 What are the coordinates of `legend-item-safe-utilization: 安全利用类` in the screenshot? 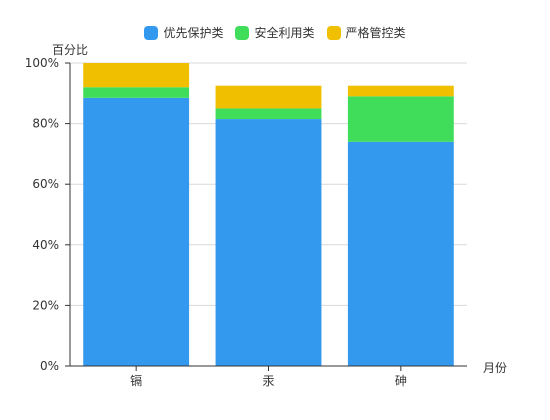 It's located at (275, 32).